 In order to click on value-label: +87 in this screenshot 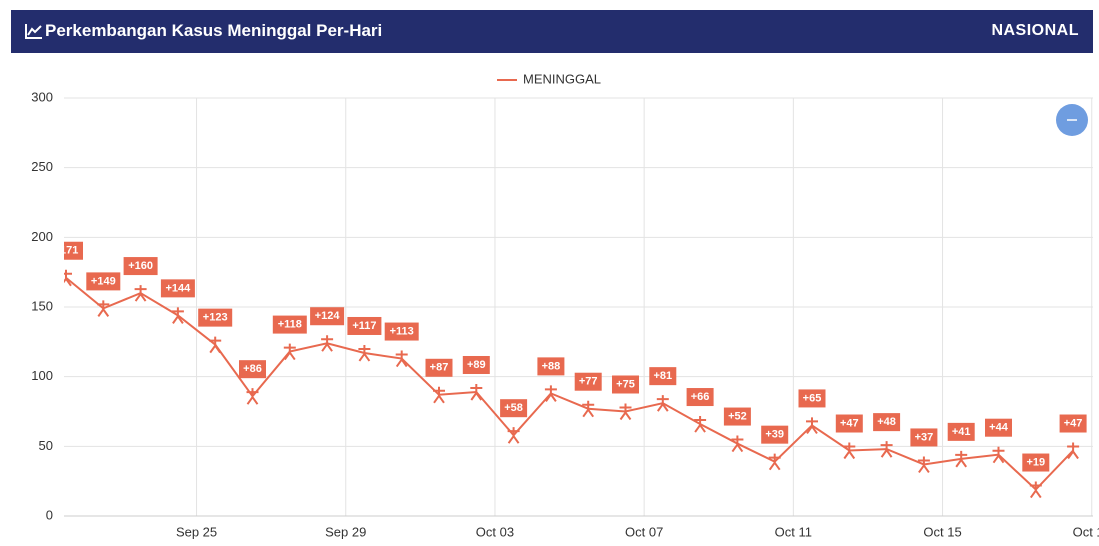, I will do `click(439, 368)`.